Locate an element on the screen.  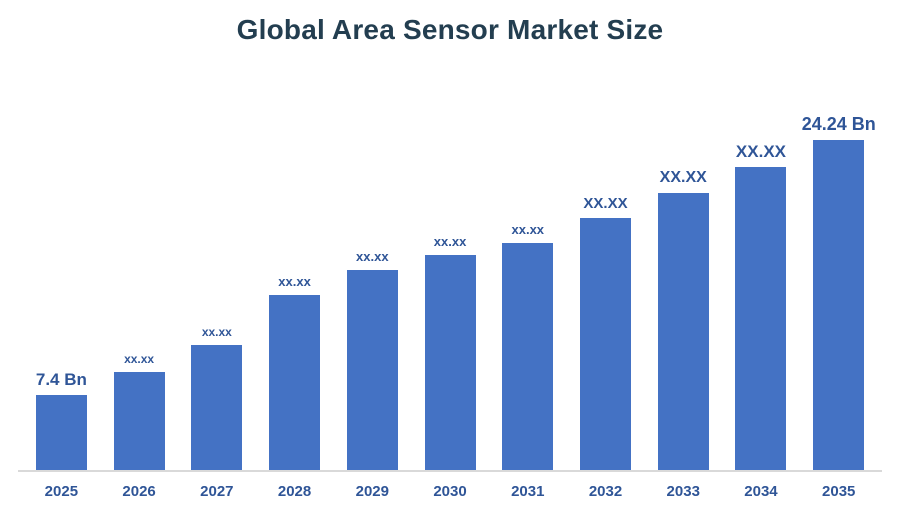
x-axis-label-2033: 2033 is located at coordinates (683, 491).